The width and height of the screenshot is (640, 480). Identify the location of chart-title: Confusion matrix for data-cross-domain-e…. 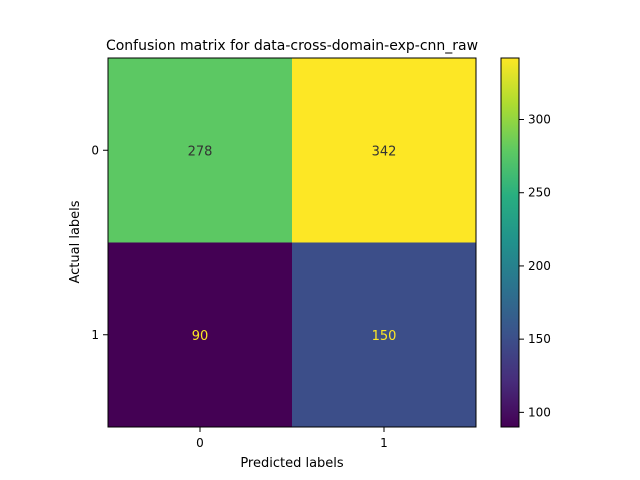
(292, 46).